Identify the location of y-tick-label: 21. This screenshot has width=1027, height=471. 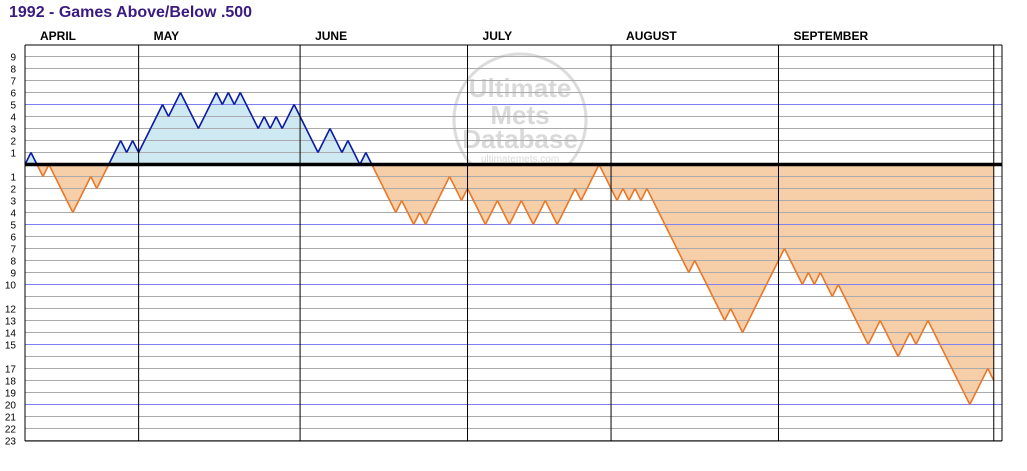
(11, 418).